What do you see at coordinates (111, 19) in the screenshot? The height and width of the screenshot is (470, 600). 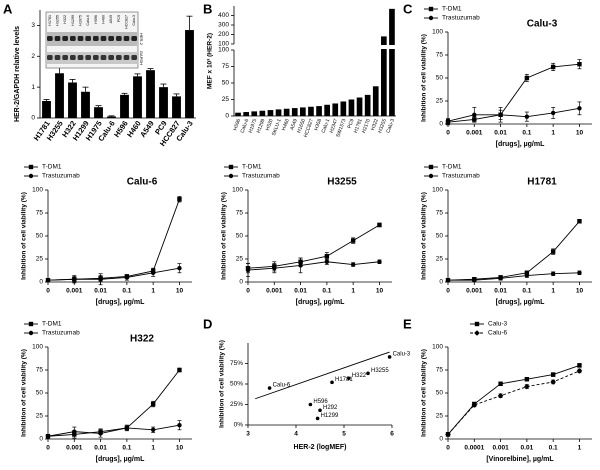 I see `blot-lane-label: A549` at bounding box center [111, 19].